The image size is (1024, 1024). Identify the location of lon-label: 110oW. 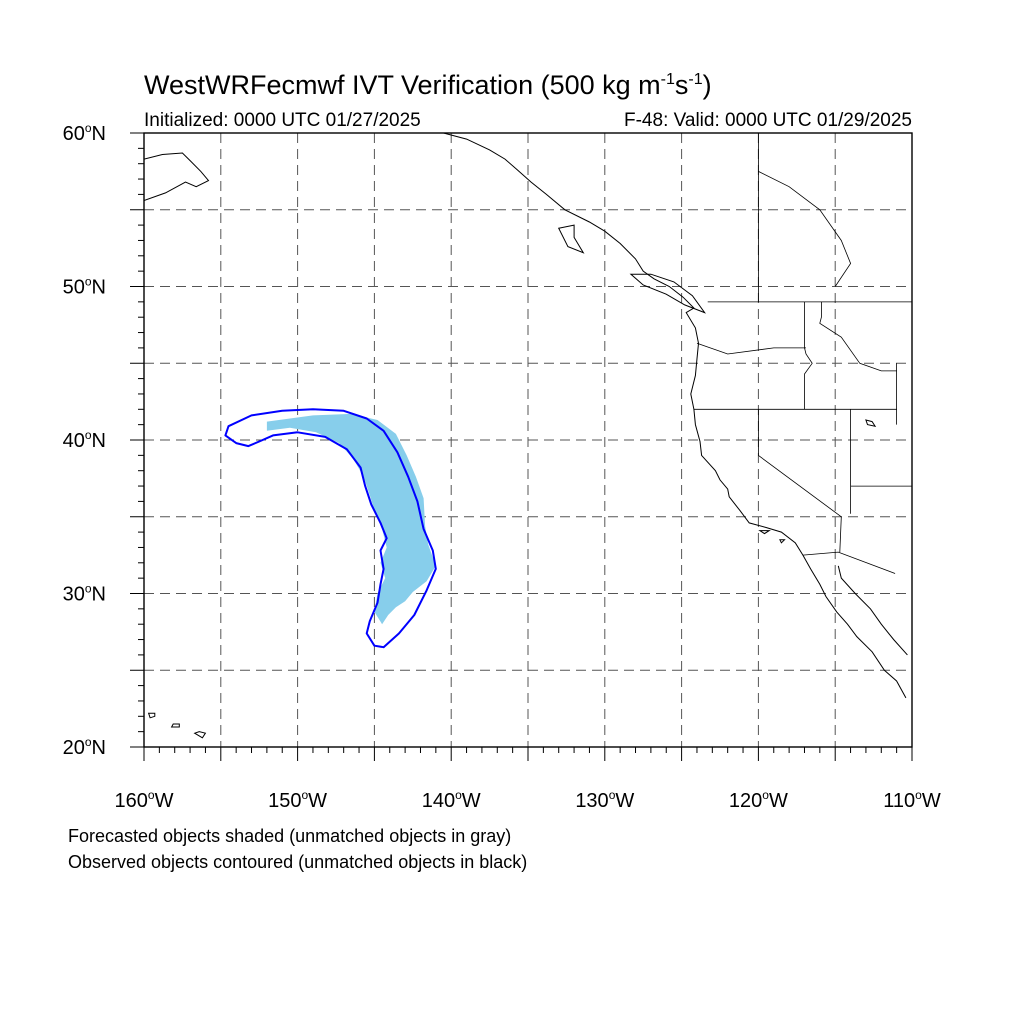
(912, 800).